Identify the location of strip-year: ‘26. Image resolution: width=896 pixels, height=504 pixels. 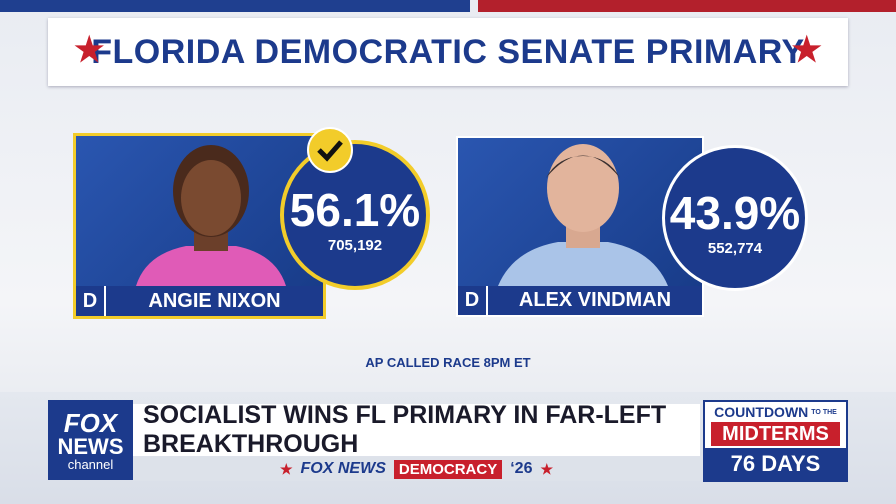
(521, 468).